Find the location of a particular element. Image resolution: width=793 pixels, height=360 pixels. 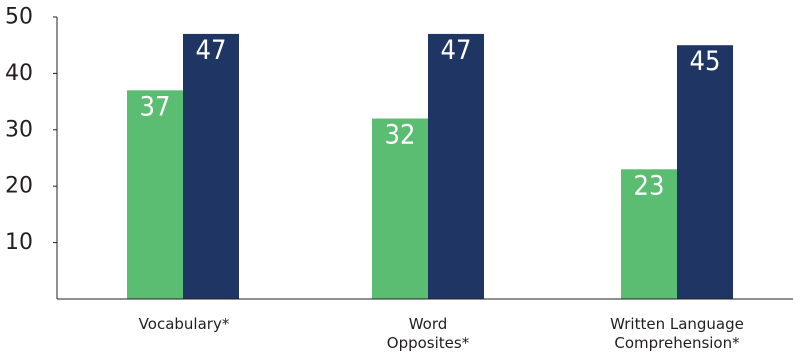

y-tick-label: 20 is located at coordinates (19, 186).